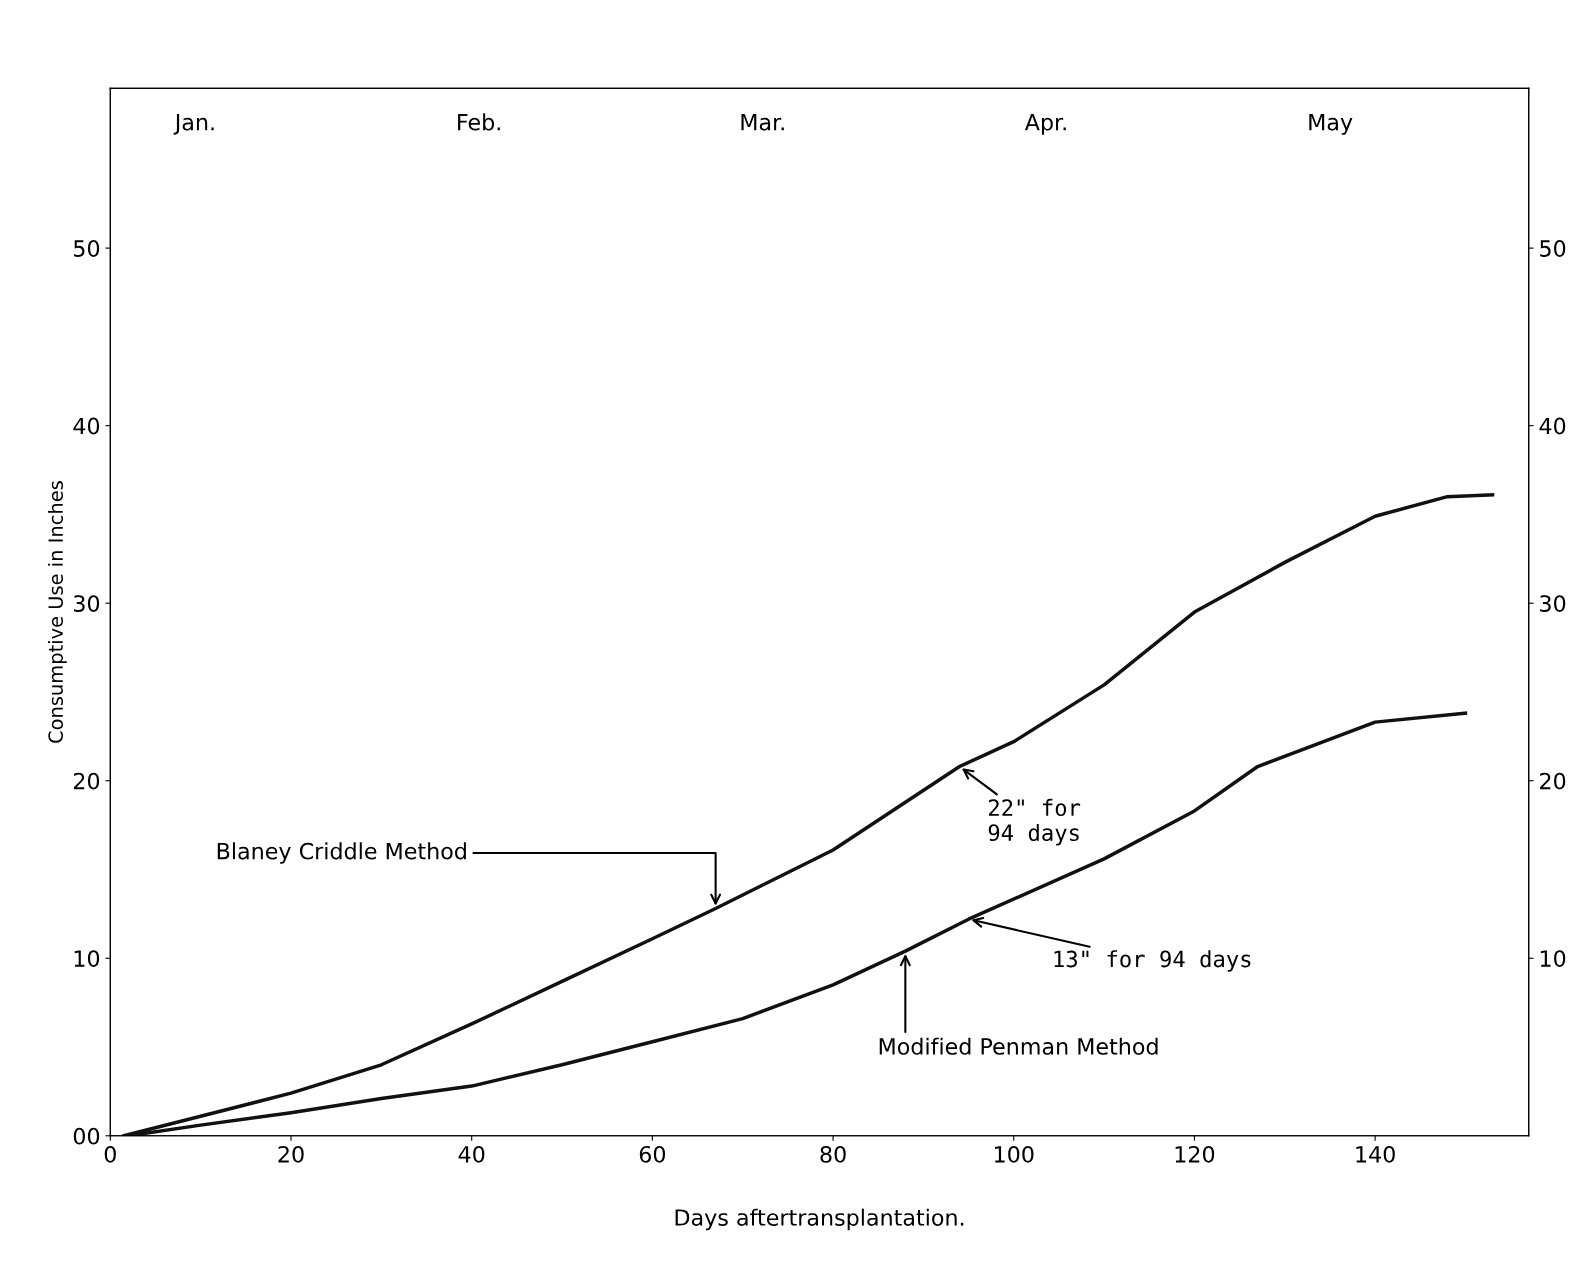  I want to click on x-tick-label: 0, so click(110, 1154).